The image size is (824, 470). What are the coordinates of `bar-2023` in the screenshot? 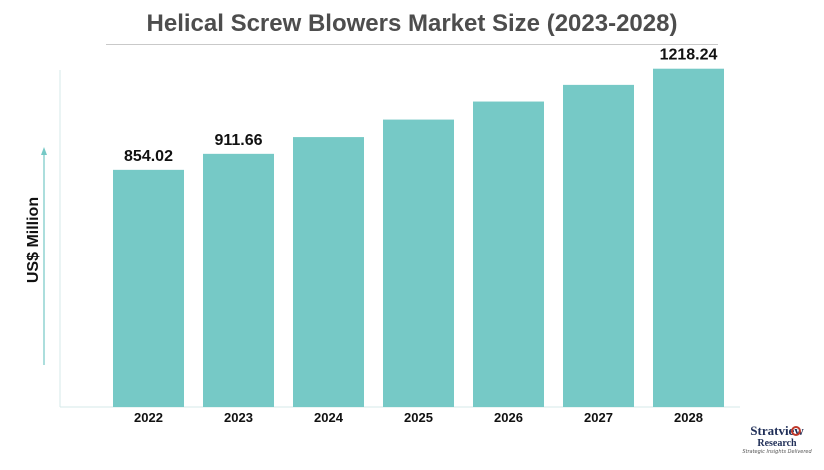 It's located at (238, 280).